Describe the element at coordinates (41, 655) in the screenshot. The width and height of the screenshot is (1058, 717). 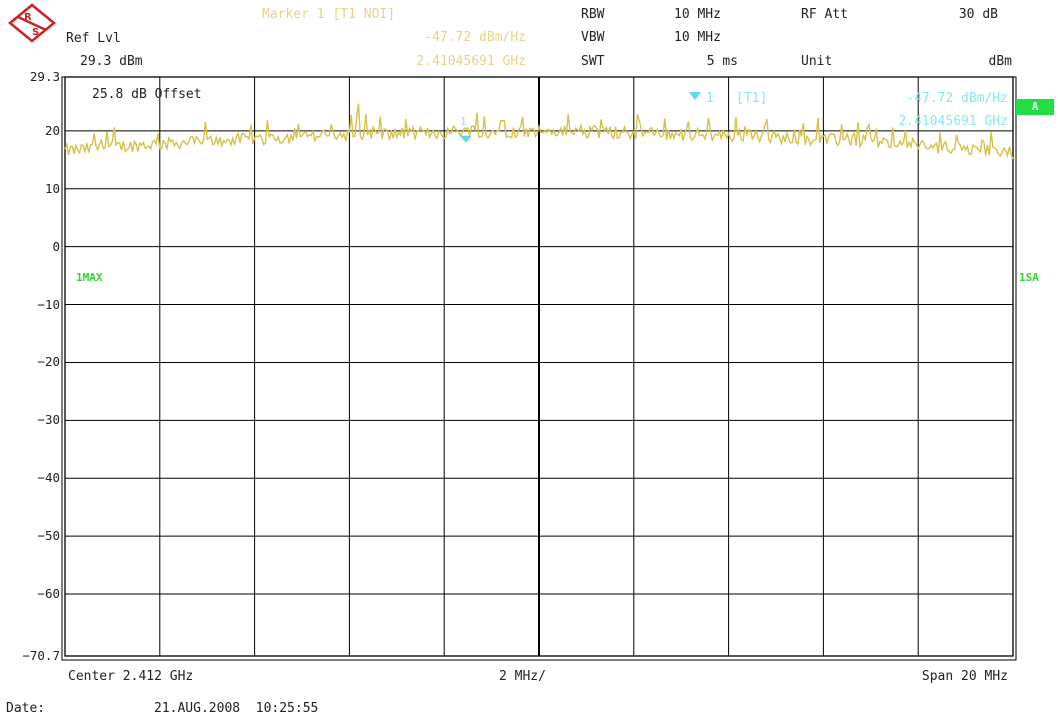
I see `y-tick-label: −70.7` at that location.